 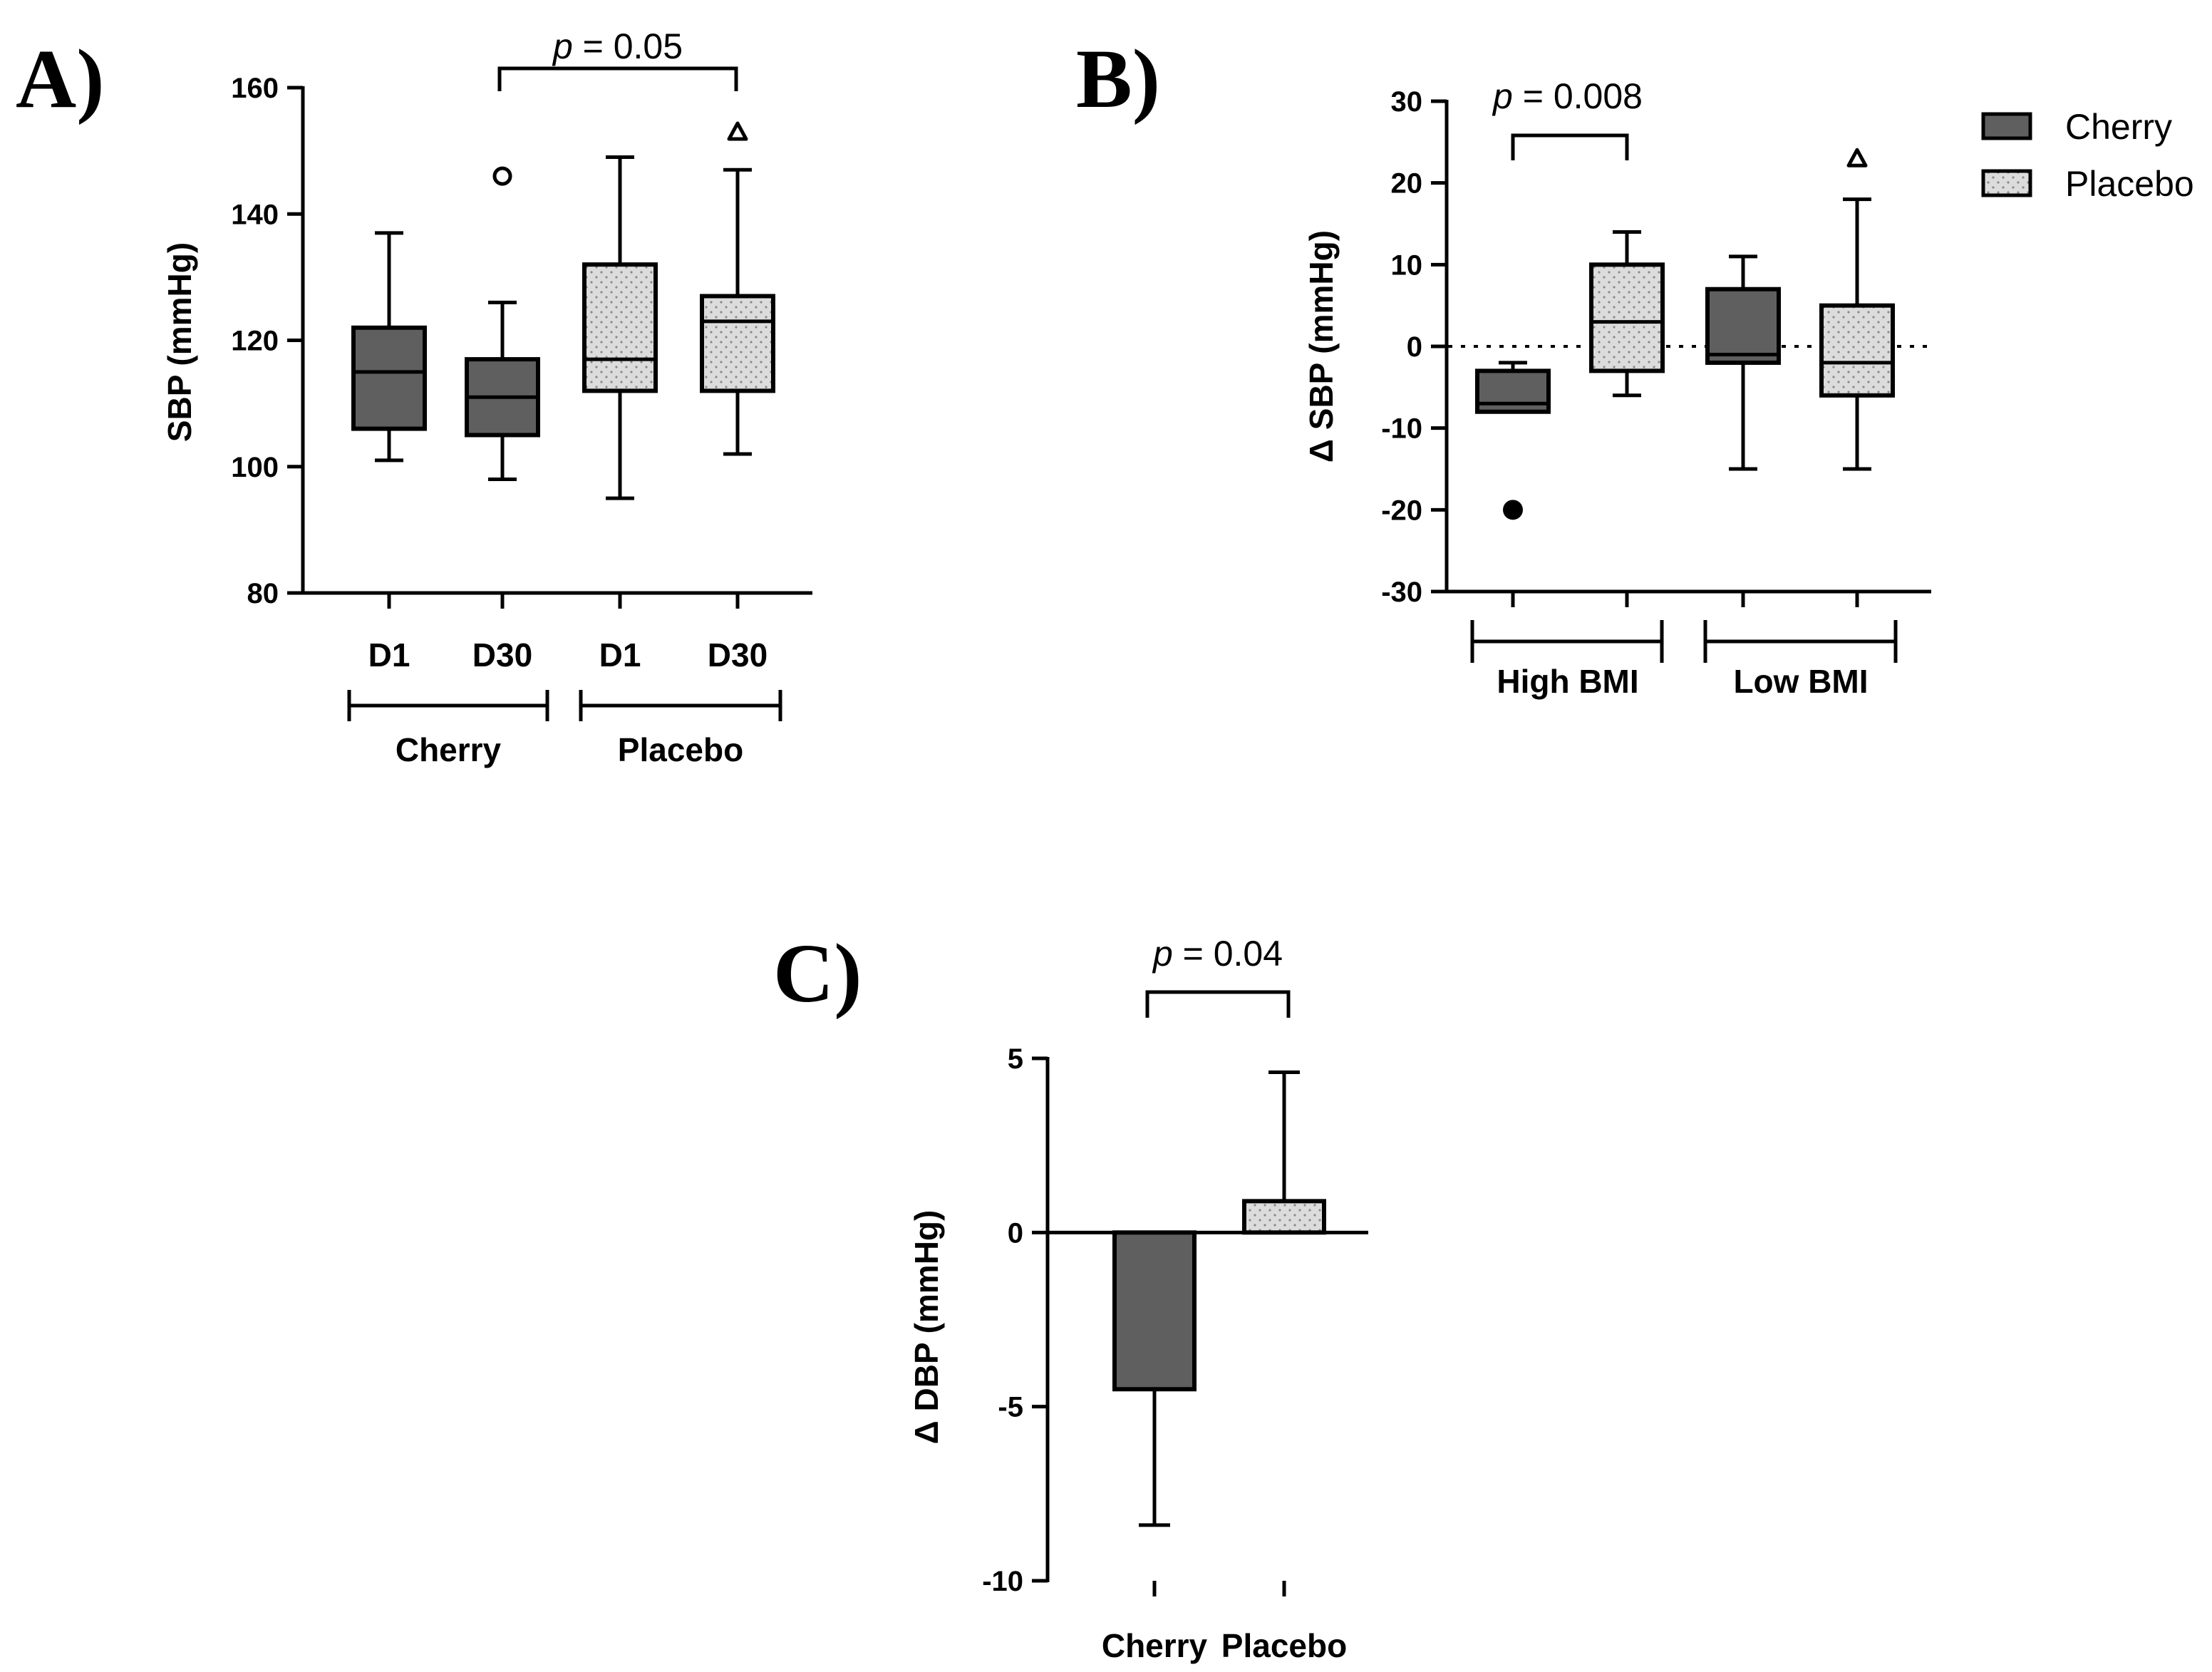 I want to click on panel-c-y-tick-label-3: 5, so click(x=1015, y=1059).